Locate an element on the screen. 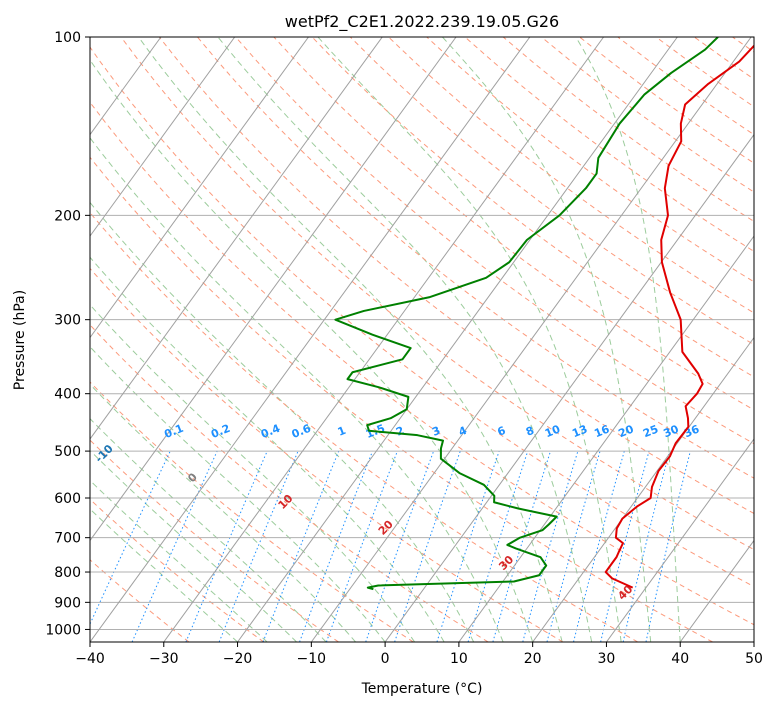  y-tick-label: 300 is located at coordinates (67, 321).